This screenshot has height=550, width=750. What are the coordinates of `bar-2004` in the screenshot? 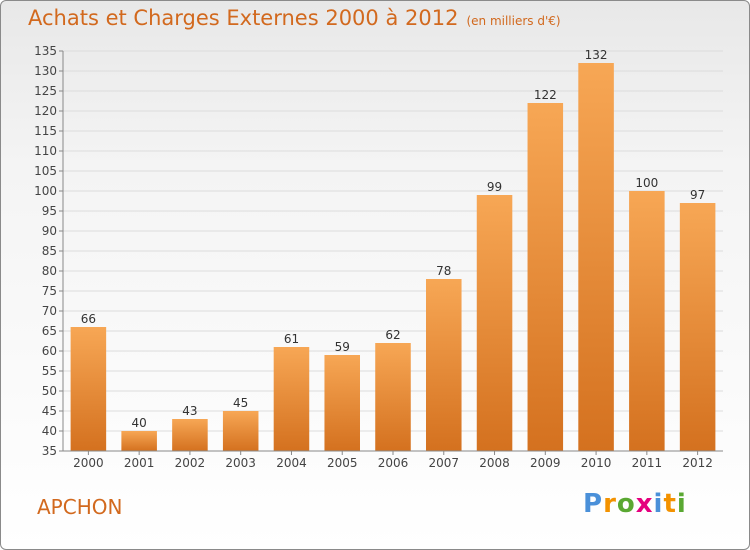 It's located at (291, 399).